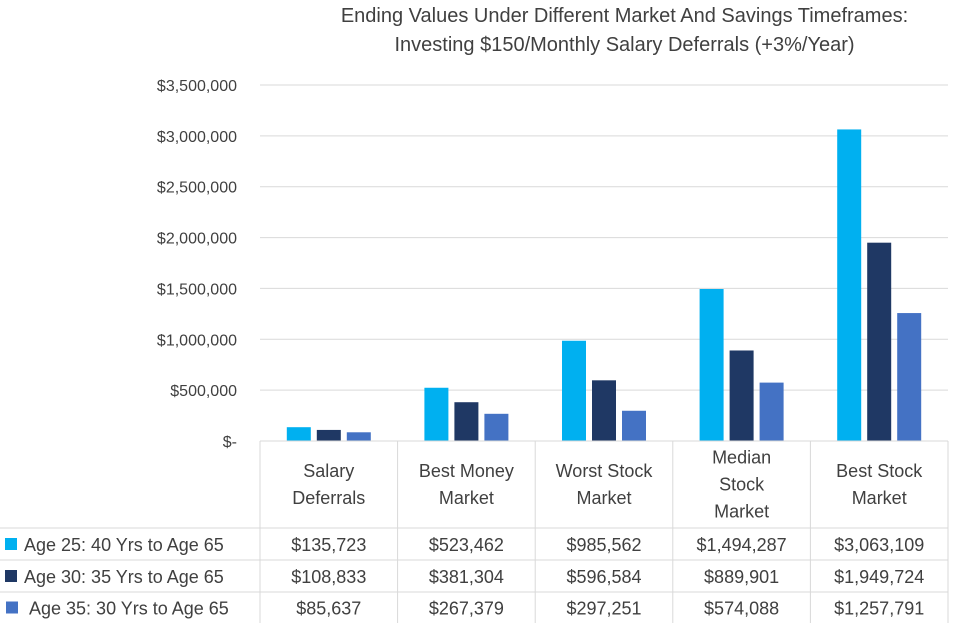  What do you see at coordinates (129, 609) in the screenshot?
I see `legend-label: Age 35: 30 Yrs to Age 65` at bounding box center [129, 609].